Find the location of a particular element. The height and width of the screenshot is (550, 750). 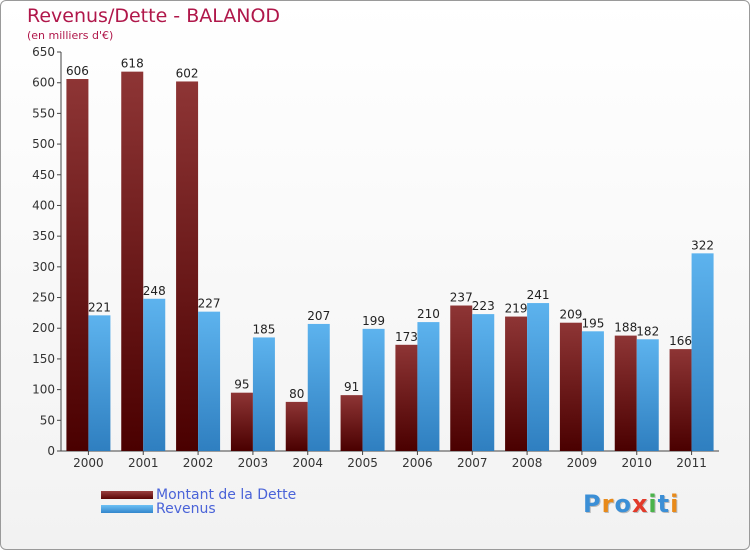

data-label-revenus: 182 is located at coordinates (647, 331).